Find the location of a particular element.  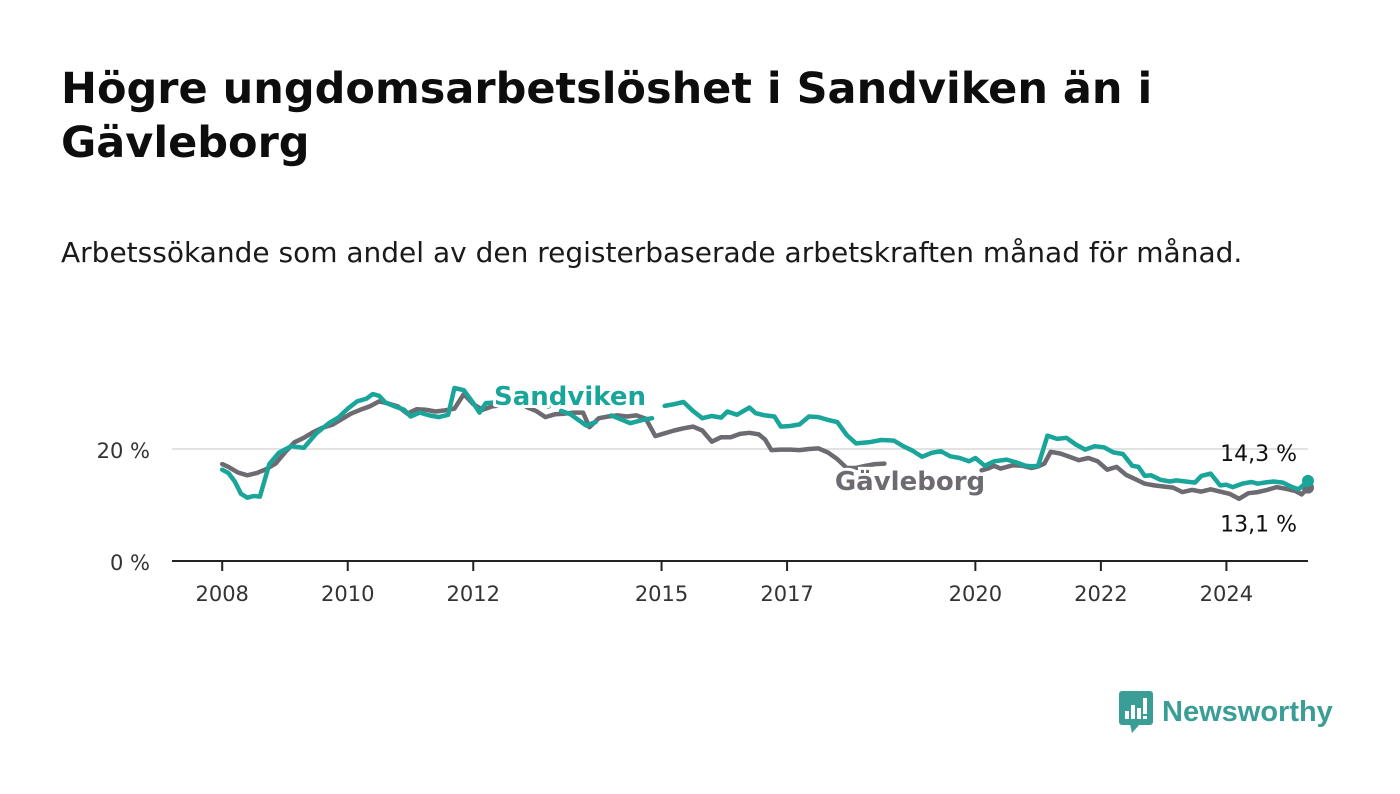

x-tick-label: 2010 is located at coordinates (347, 594).